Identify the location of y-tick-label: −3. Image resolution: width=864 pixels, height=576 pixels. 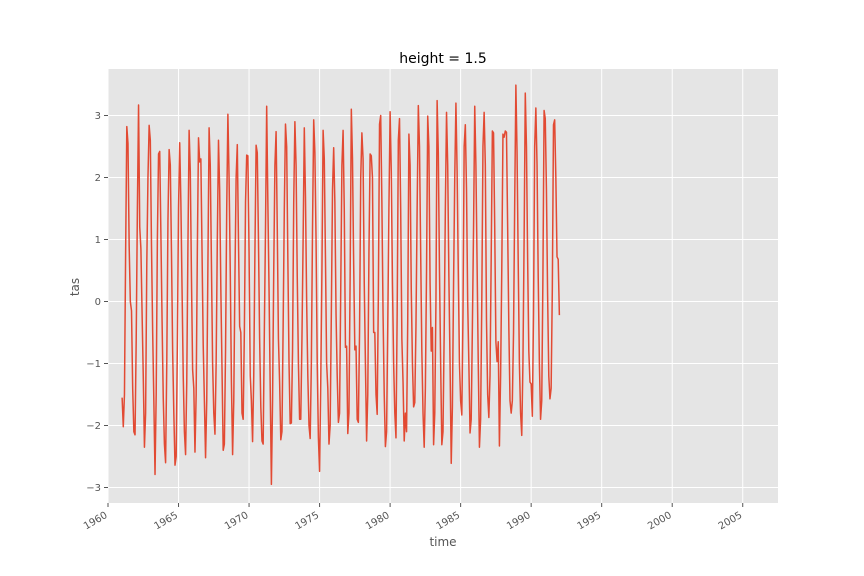
(93, 488).